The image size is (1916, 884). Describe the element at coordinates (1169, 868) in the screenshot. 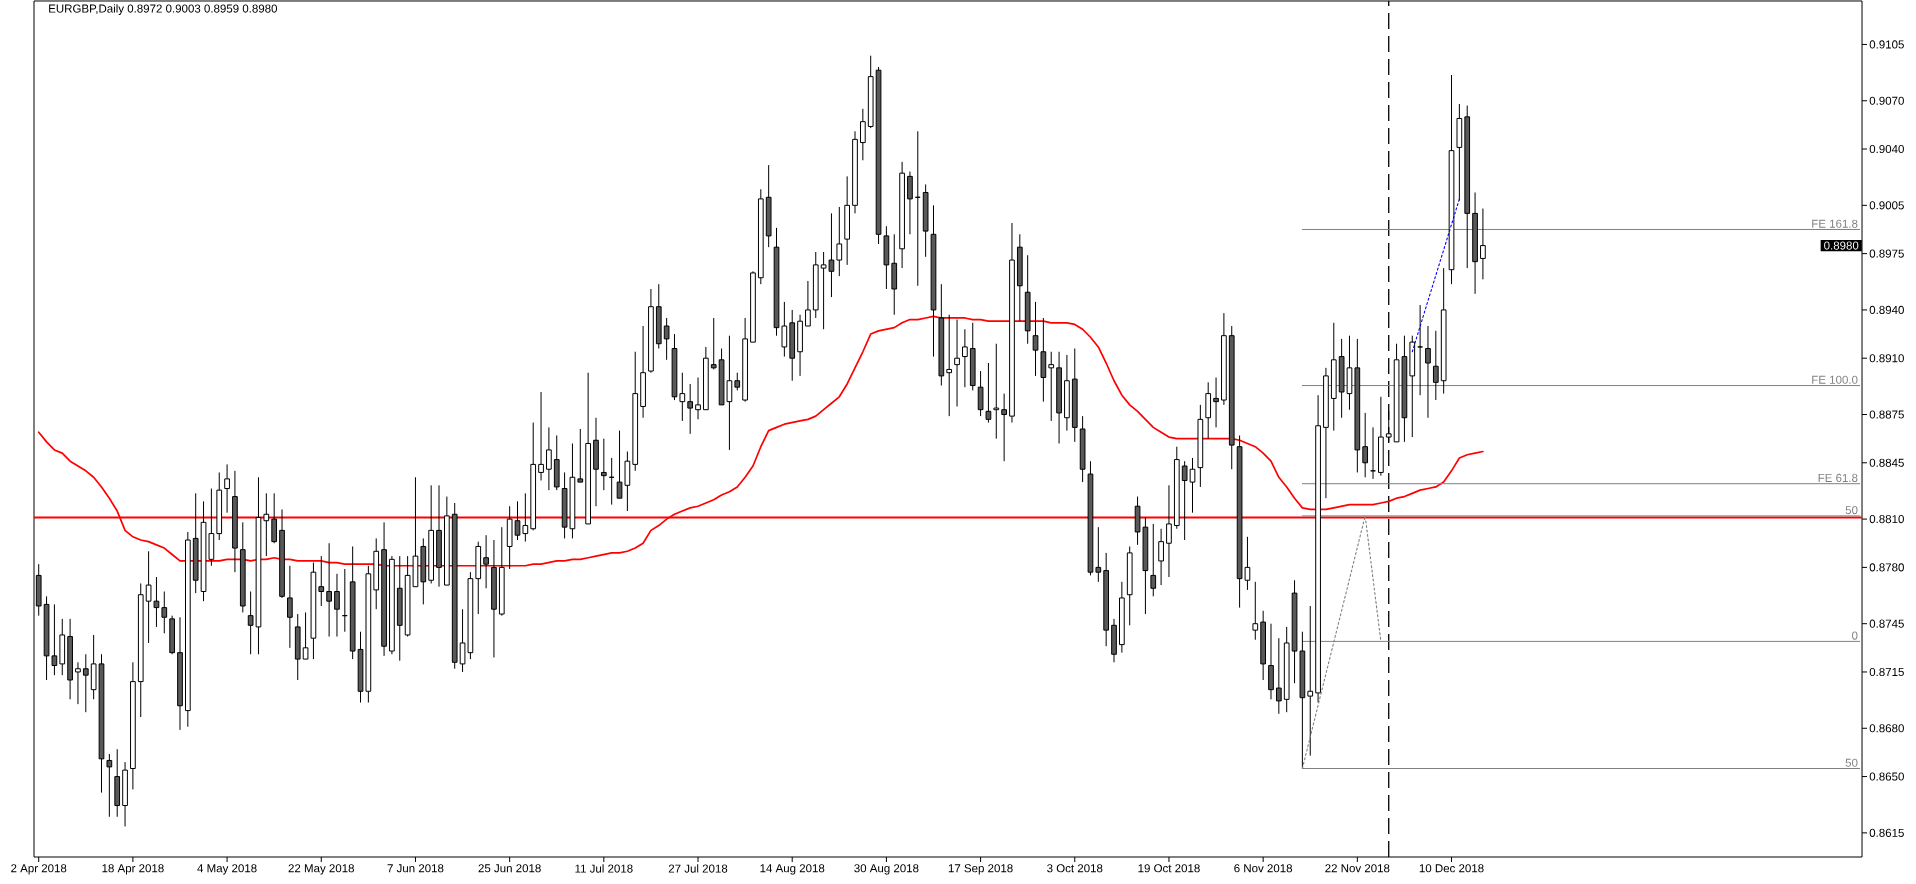

I see `x-tick-label: 19 Oct 2018` at that location.